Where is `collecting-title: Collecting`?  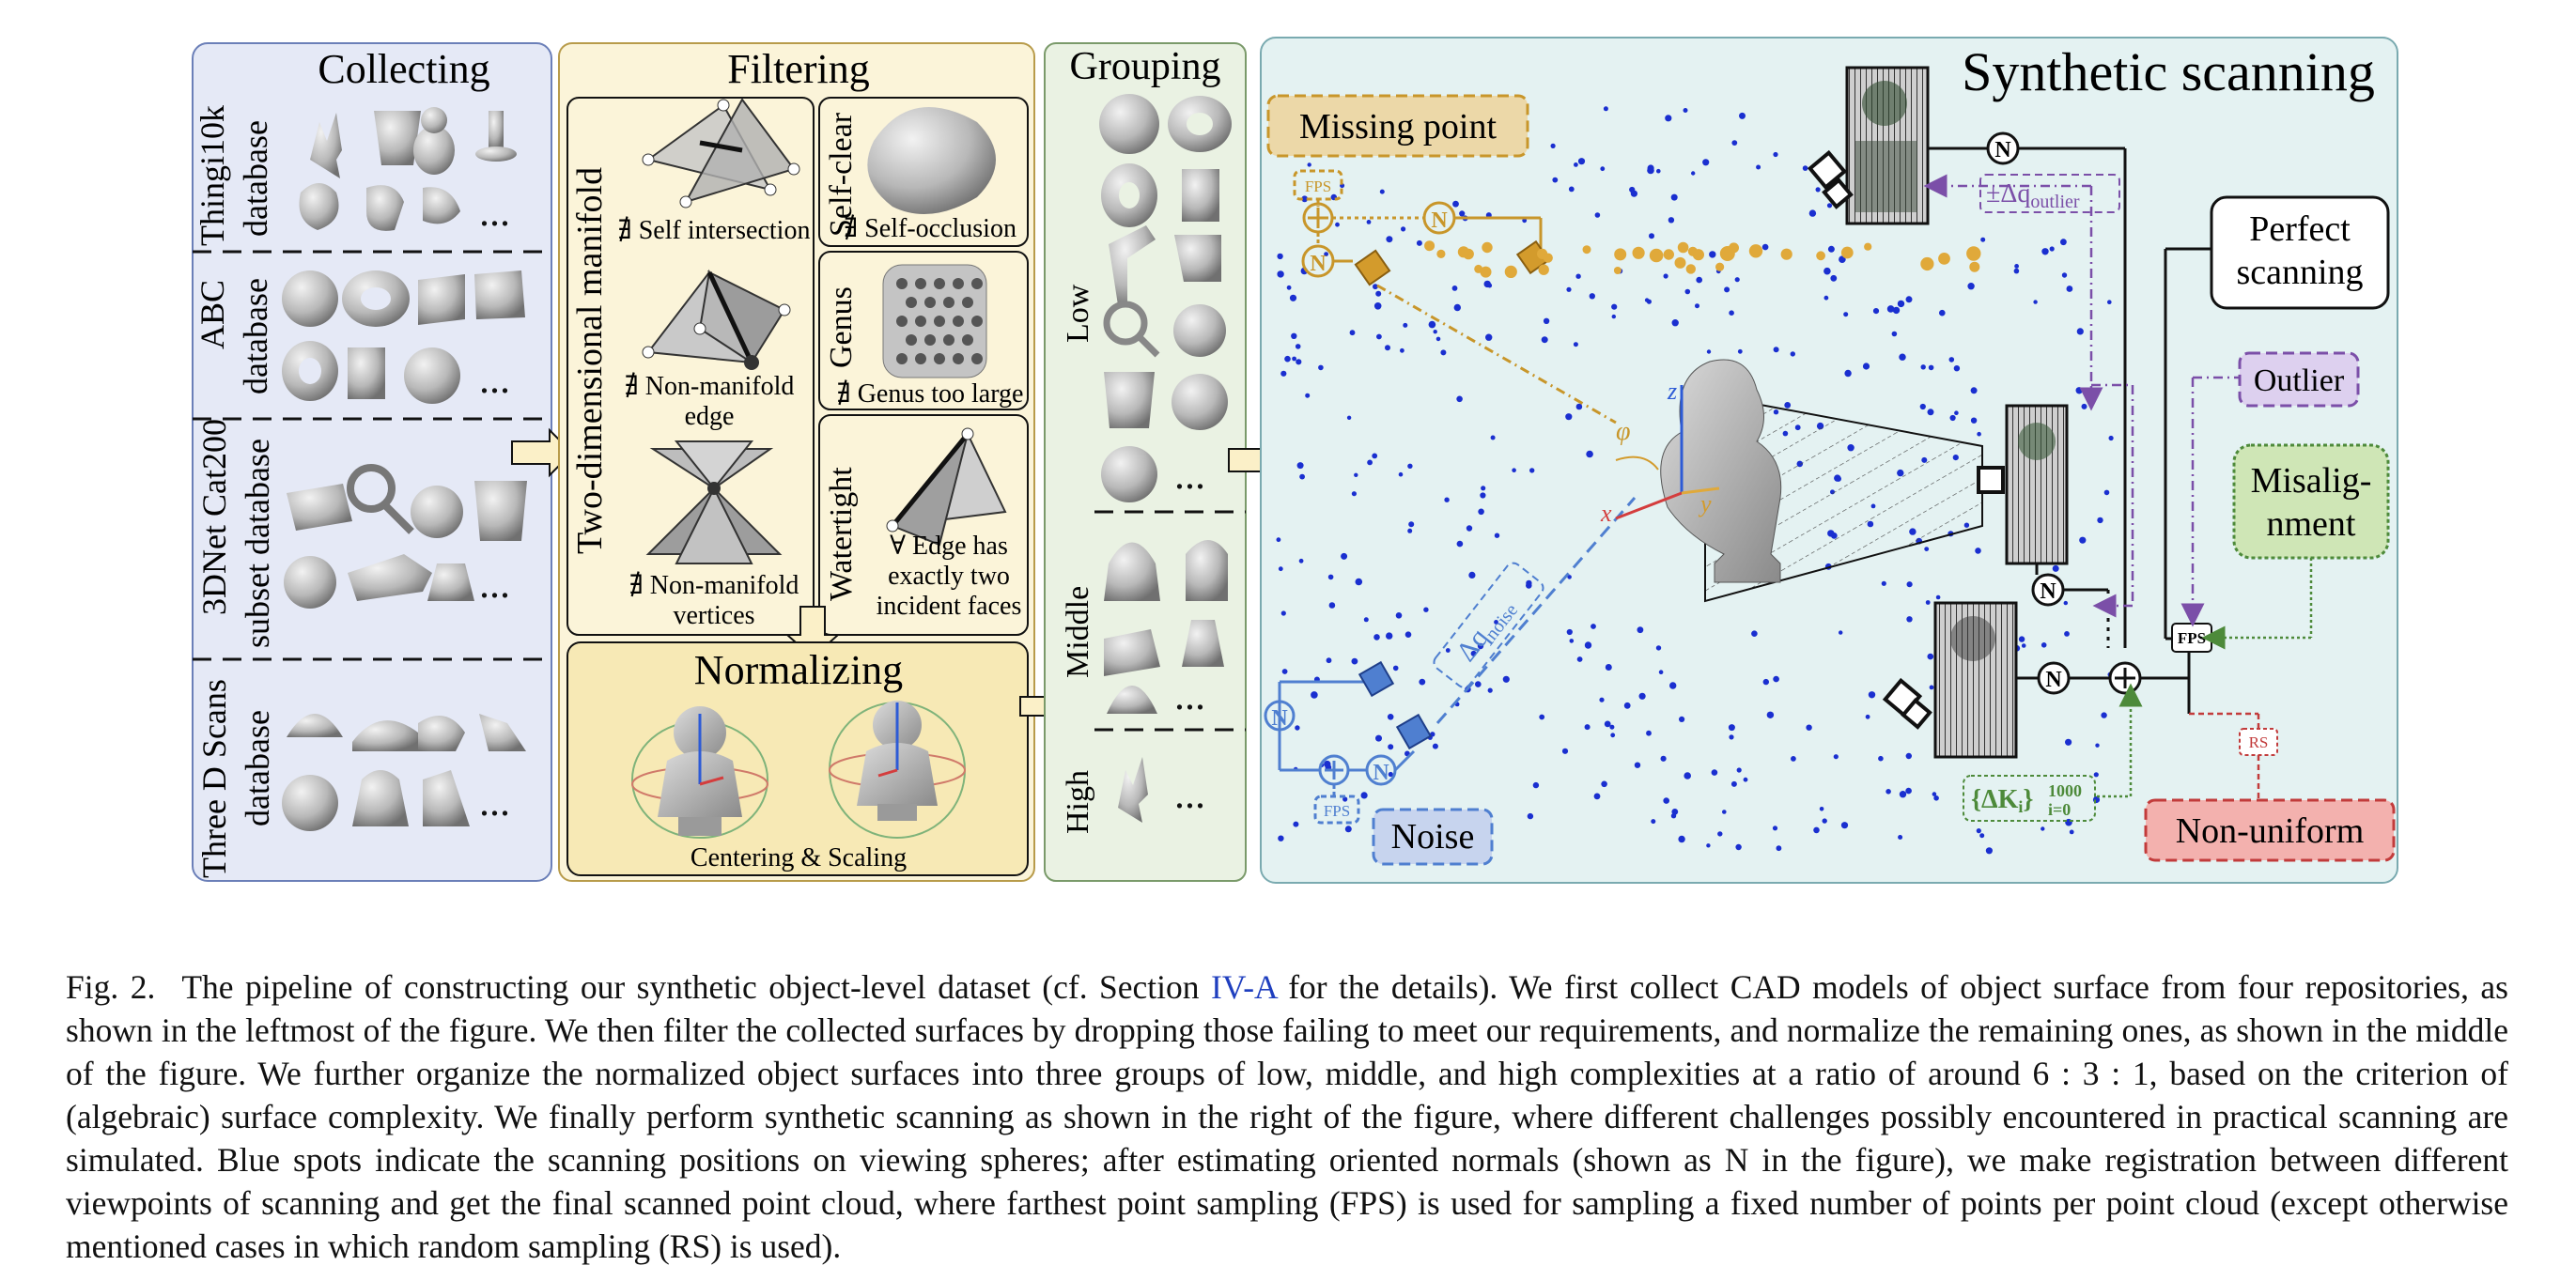
collecting-title: Collecting is located at coordinates (404, 69).